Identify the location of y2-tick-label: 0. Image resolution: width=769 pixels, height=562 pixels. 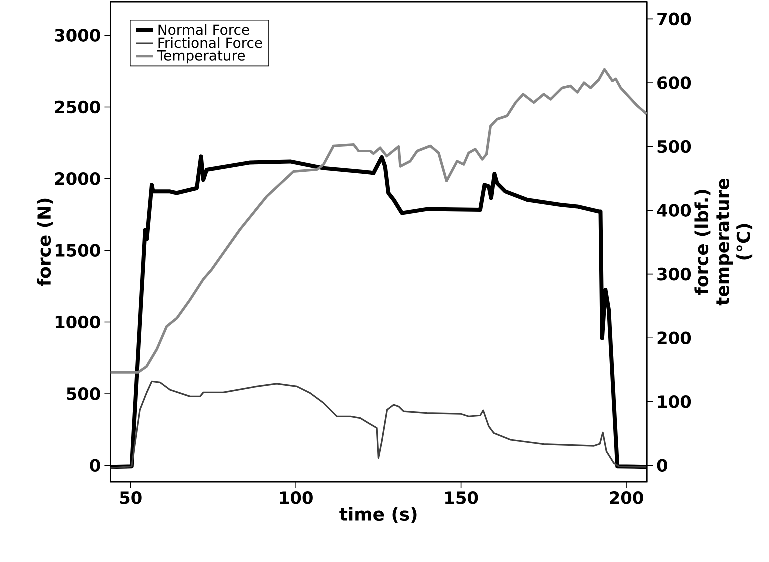
(662, 465).